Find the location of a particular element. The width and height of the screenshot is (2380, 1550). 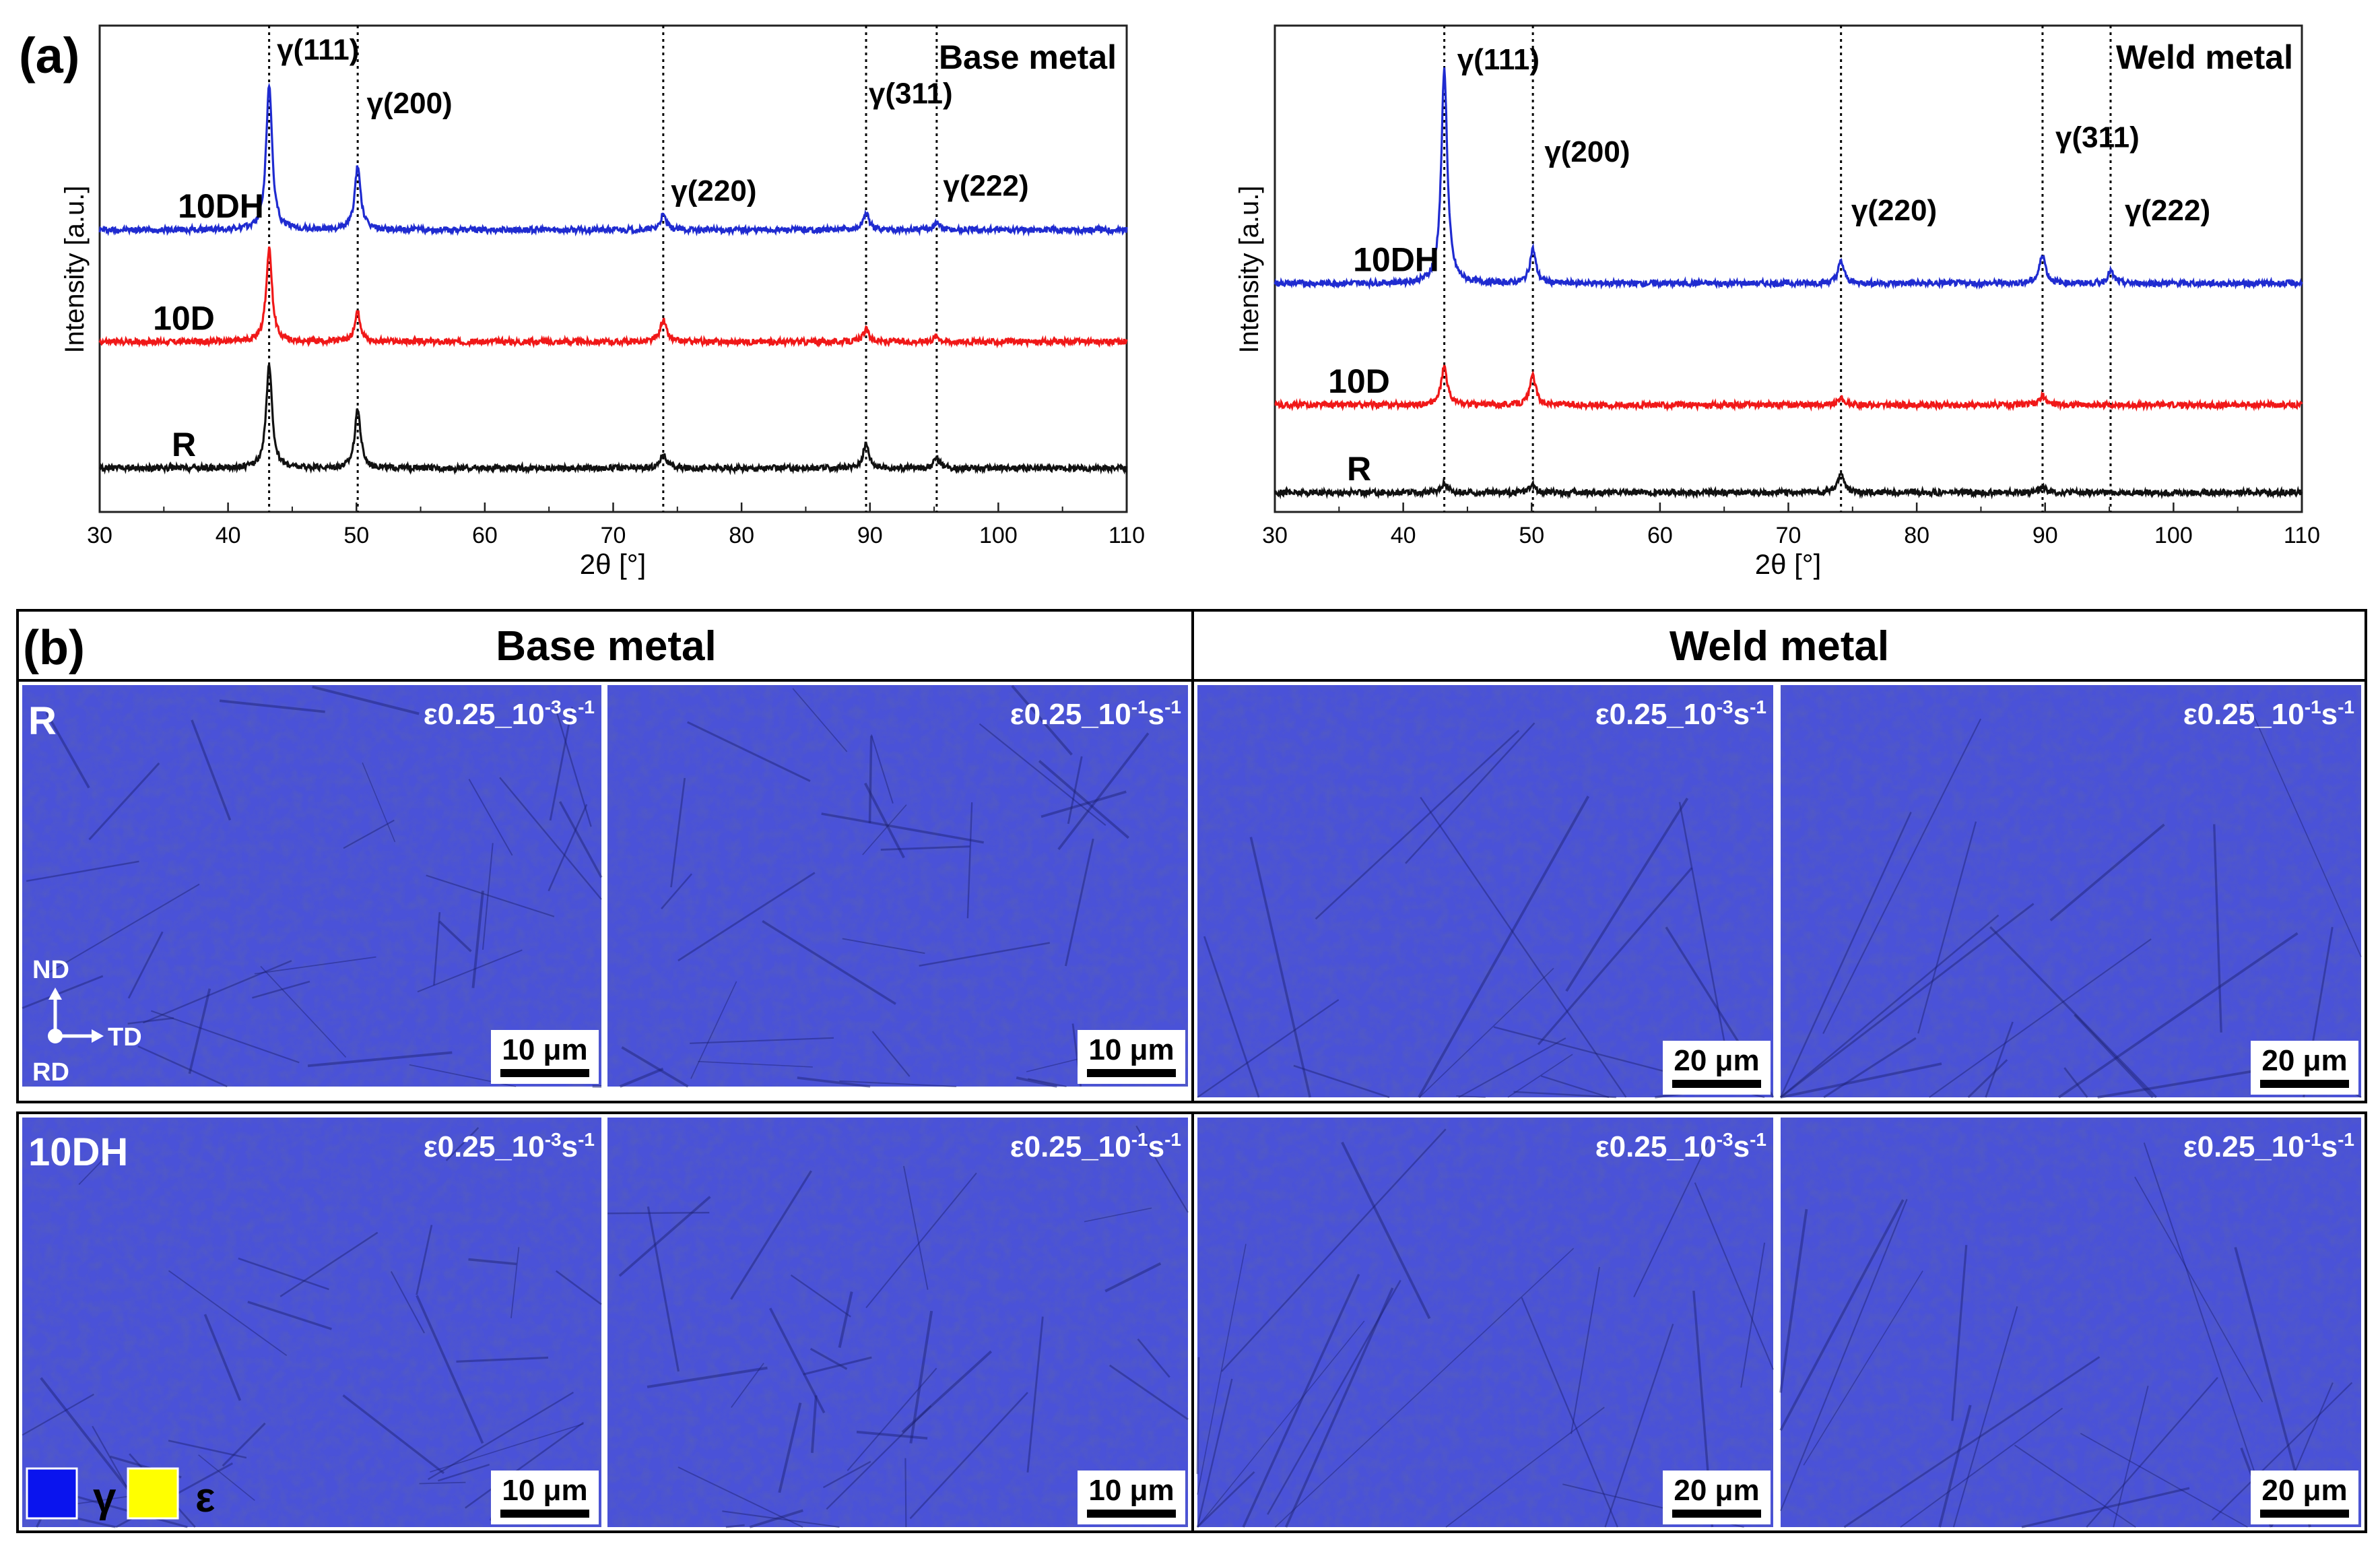

rd-dot-icon is located at coordinates (56, 1036).